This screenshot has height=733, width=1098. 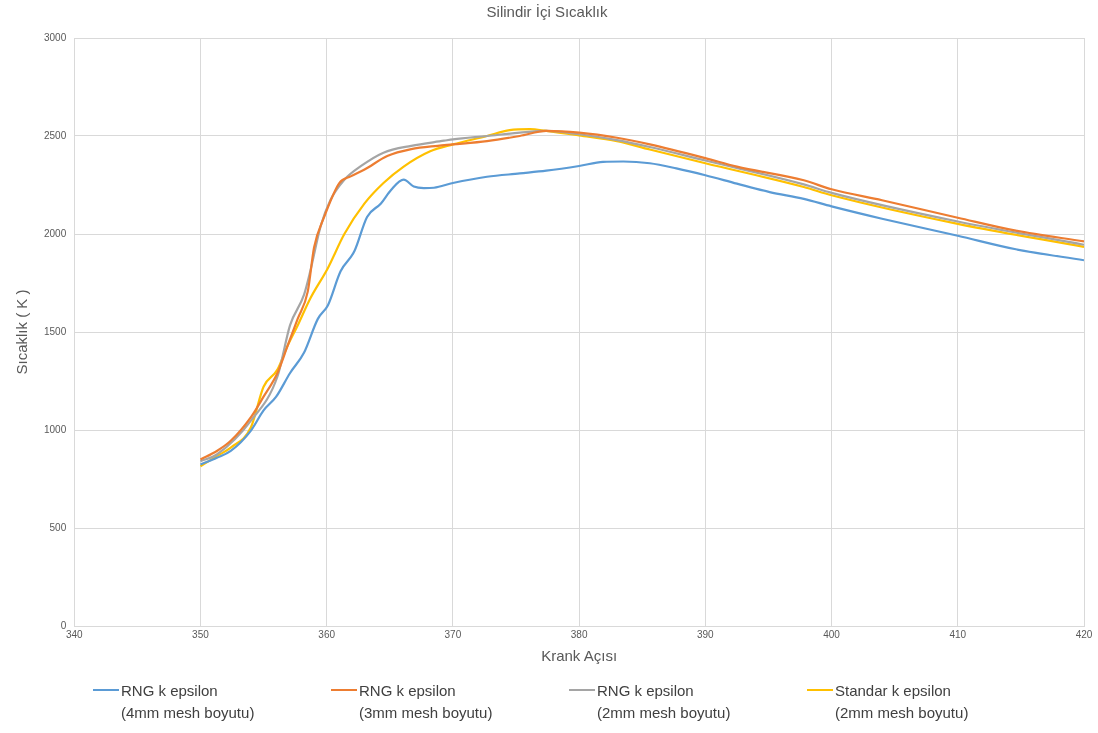 What do you see at coordinates (664, 702) in the screenshot?
I see `legend-label: RNG k epsilon (2mm mesh boyutu)` at bounding box center [664, 702].